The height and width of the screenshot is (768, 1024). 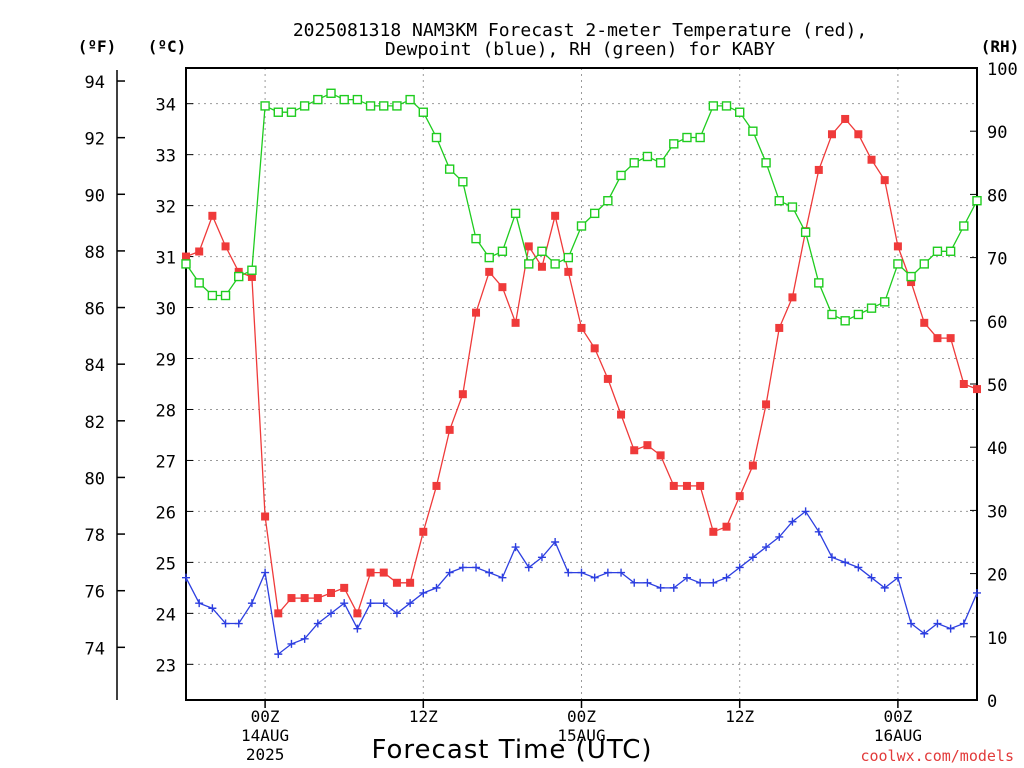 I want to click on x-tick-label: 2025, so click(x=265, y=754).